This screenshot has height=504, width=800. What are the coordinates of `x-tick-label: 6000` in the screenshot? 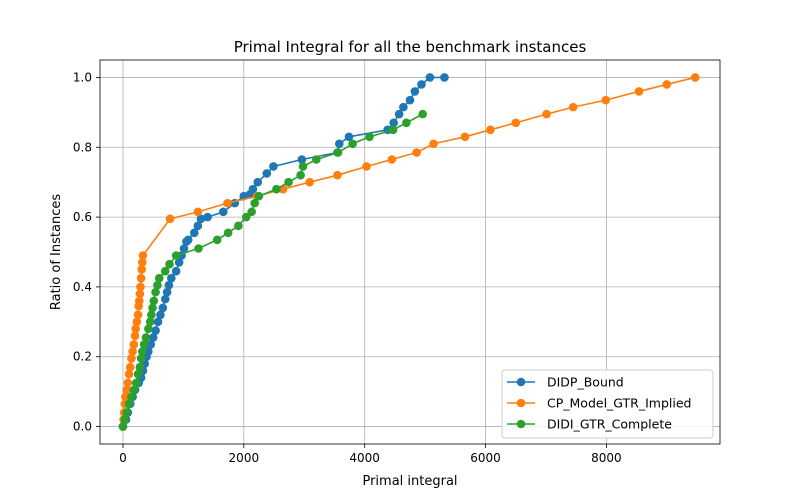 It's located at (485, 458).